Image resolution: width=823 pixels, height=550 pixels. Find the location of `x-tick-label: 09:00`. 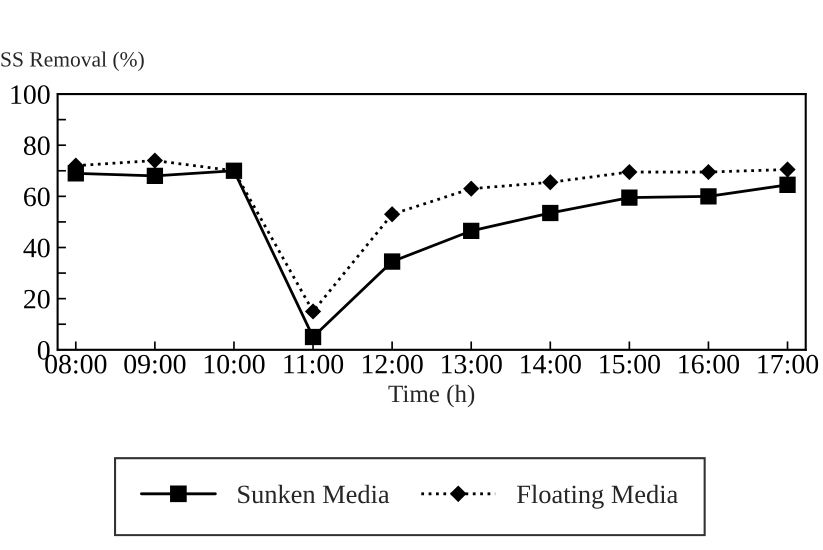

x-tick-label: 09:00 is located at coordinates (155, 364).